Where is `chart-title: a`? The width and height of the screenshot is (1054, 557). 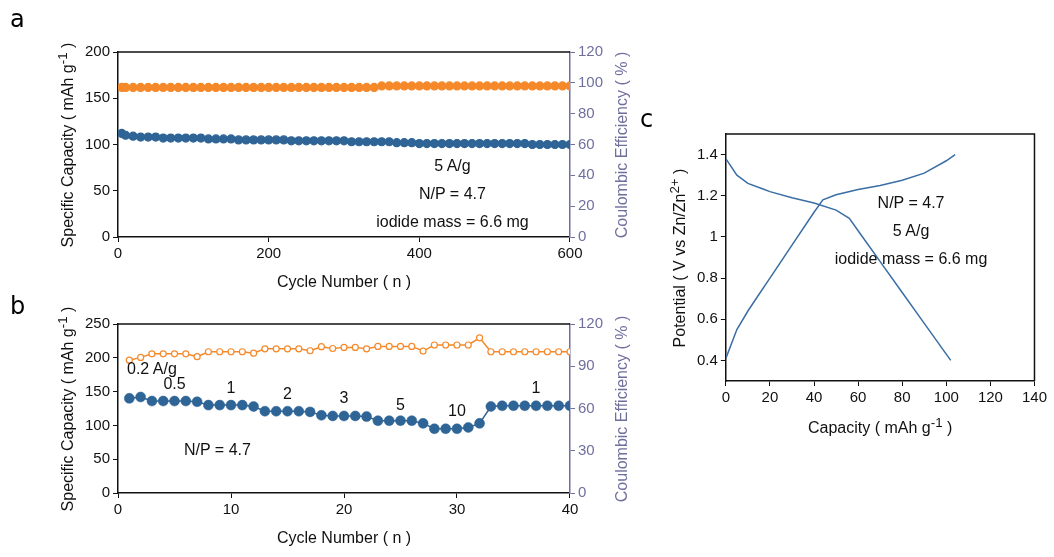 chart-title: a is located at coordinates (17, 19).